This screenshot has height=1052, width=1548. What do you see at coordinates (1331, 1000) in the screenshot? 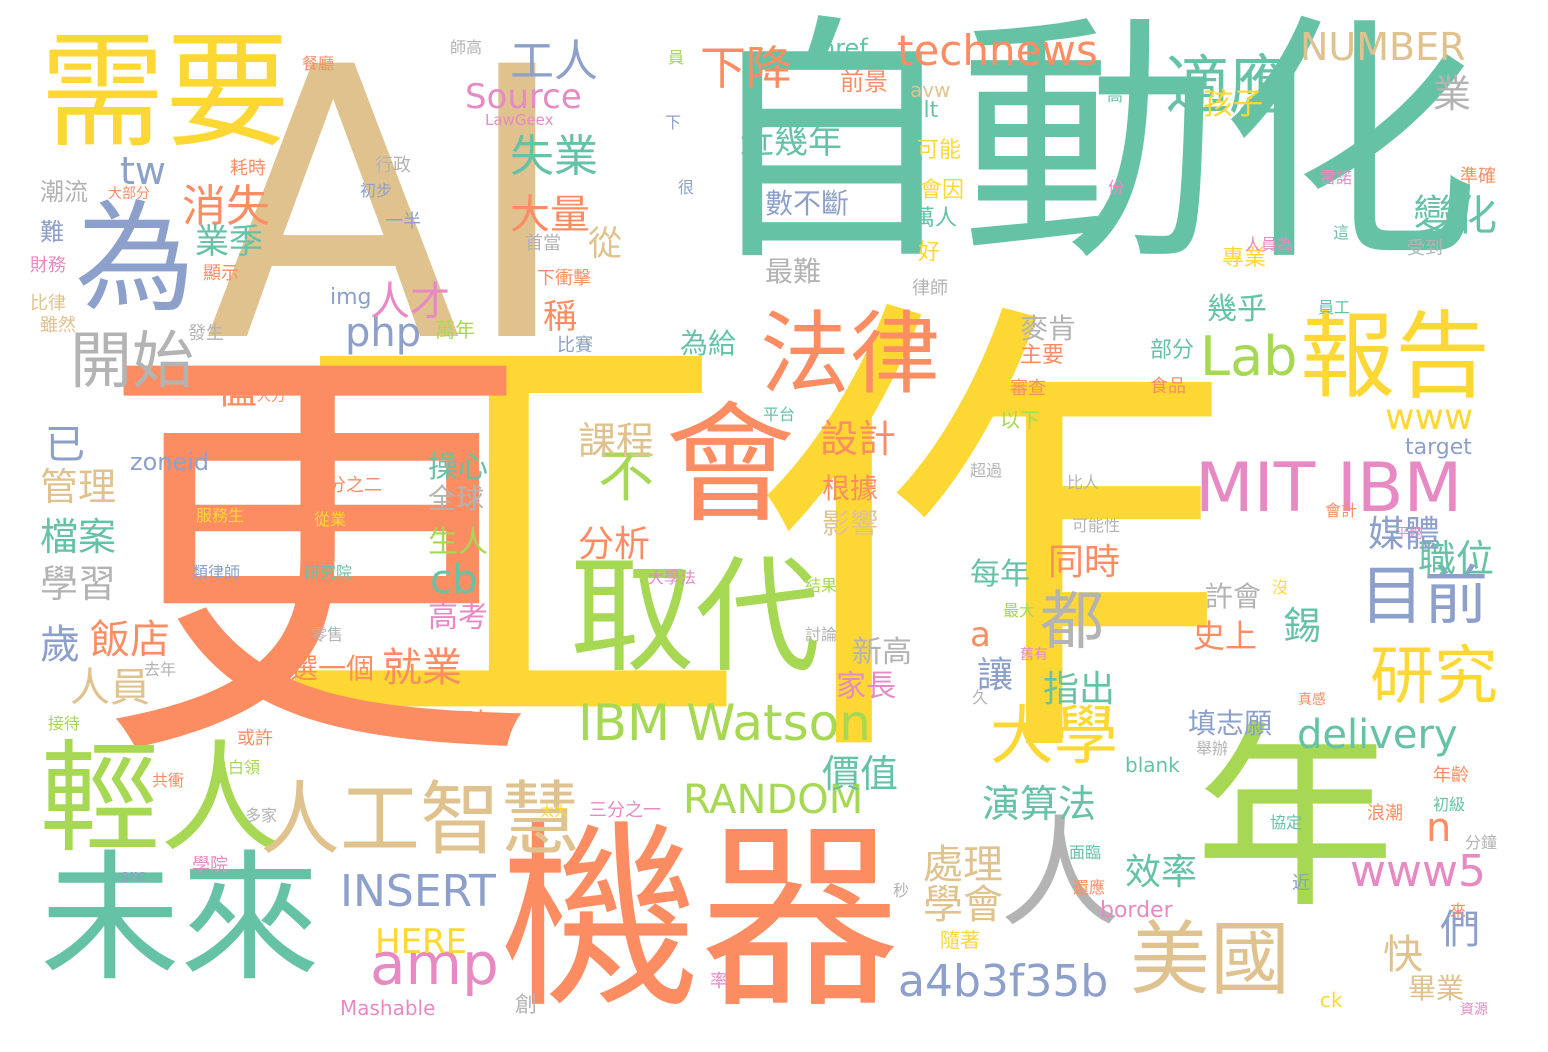
I see `word-119: ck` at bounding box center [1331, 1000].